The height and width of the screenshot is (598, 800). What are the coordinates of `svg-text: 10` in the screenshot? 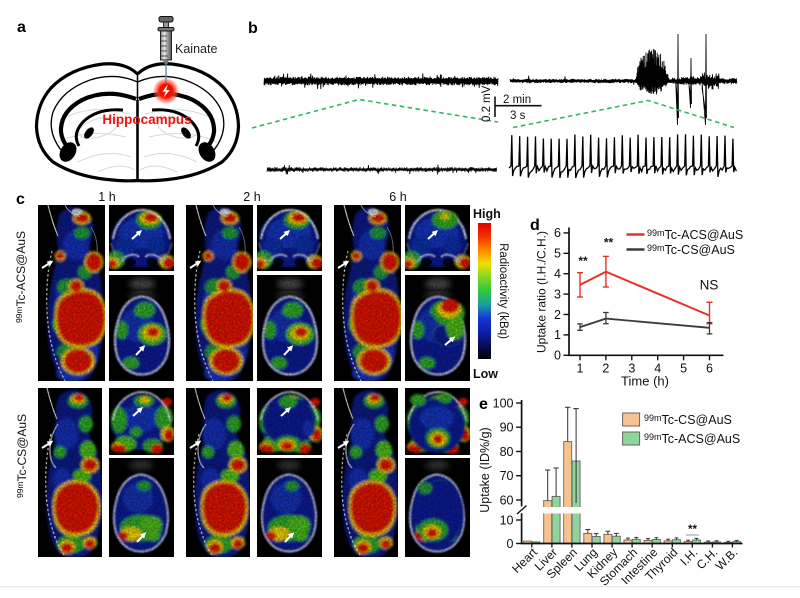 It's located at (507, 520).